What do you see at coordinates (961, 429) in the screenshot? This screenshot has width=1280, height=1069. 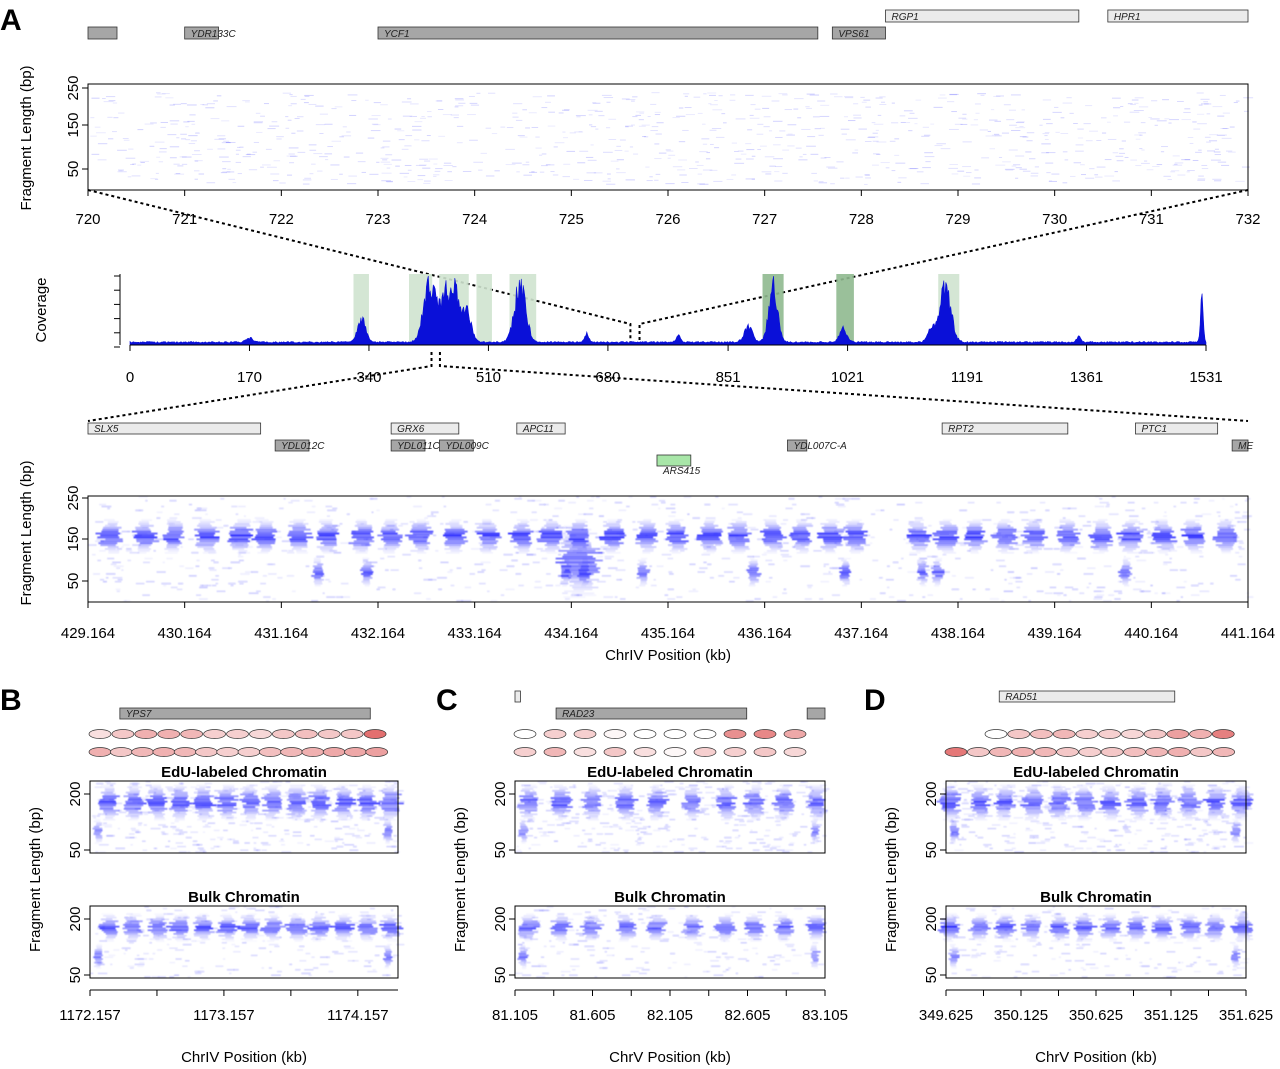 I see `gene-label-RPT2: RPT2` at bounding box center [961, 429].